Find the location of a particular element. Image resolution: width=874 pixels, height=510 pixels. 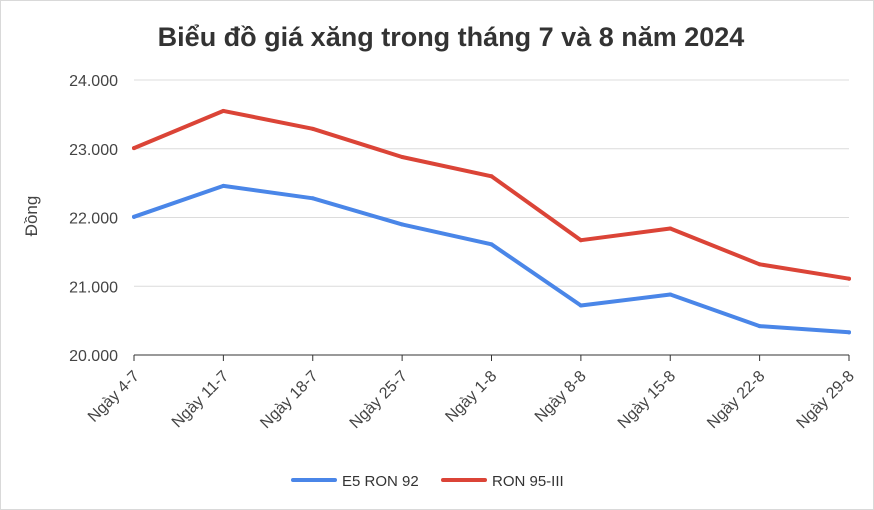

y-axis-label: Đồng is located at coordinates (31, 216).